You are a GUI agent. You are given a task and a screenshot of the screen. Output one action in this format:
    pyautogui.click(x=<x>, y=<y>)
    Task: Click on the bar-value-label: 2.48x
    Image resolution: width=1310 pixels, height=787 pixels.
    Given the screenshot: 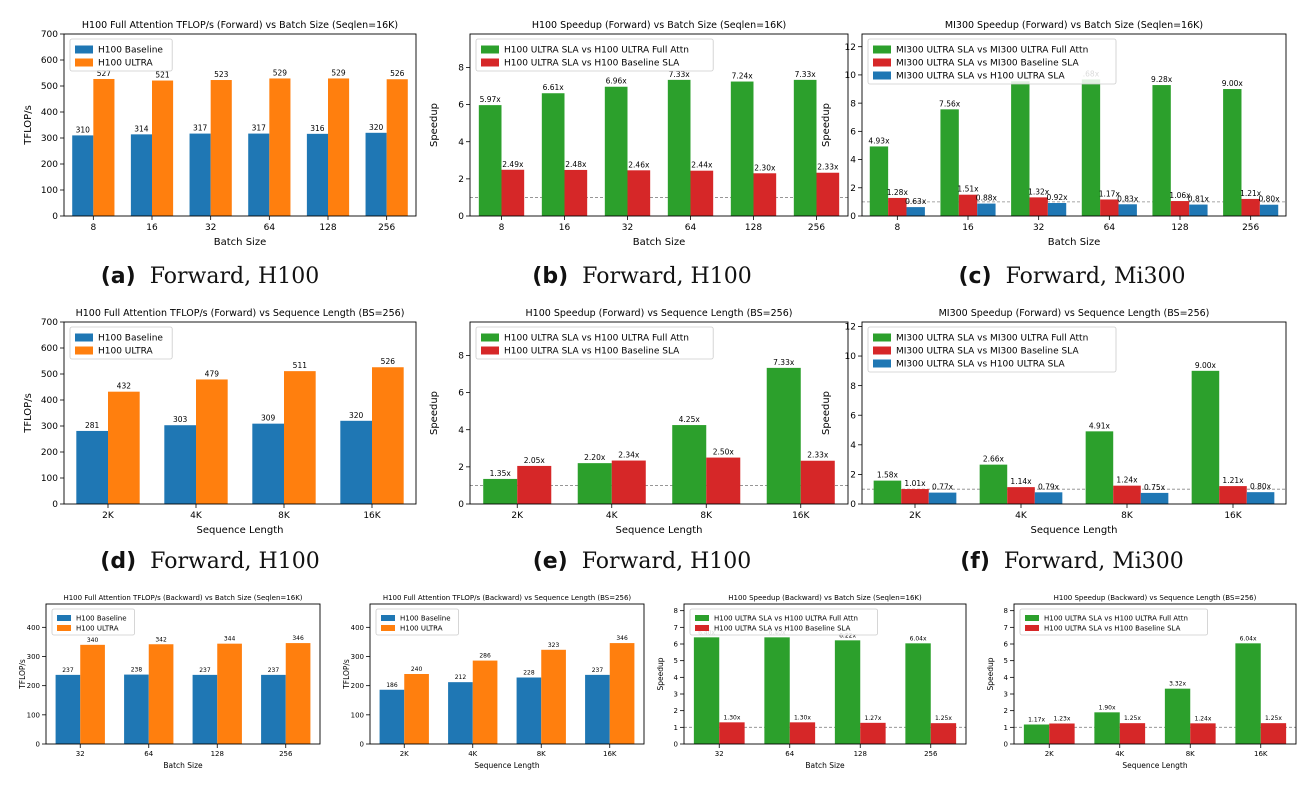 What is the action you would take?
    pyautogui.click(x=576, y=164)
    